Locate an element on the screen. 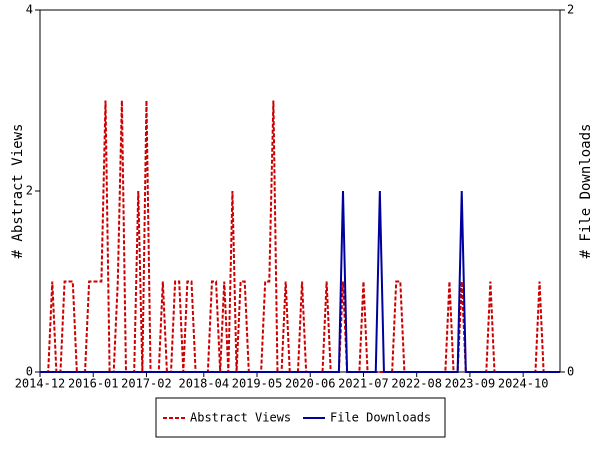 This screenshot has width=600, height=450. y-tick-label: 0 is located at coordinates (29, 372).